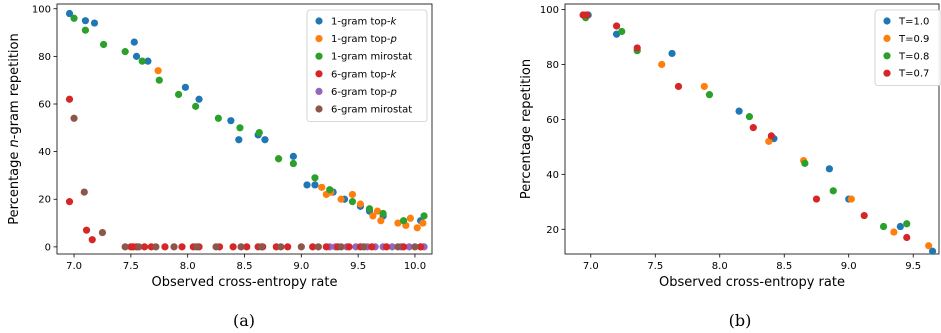  Describe the element at coordinates (358, 266) in the screenshot. I see `x-tick-label: 9.5` at that location.